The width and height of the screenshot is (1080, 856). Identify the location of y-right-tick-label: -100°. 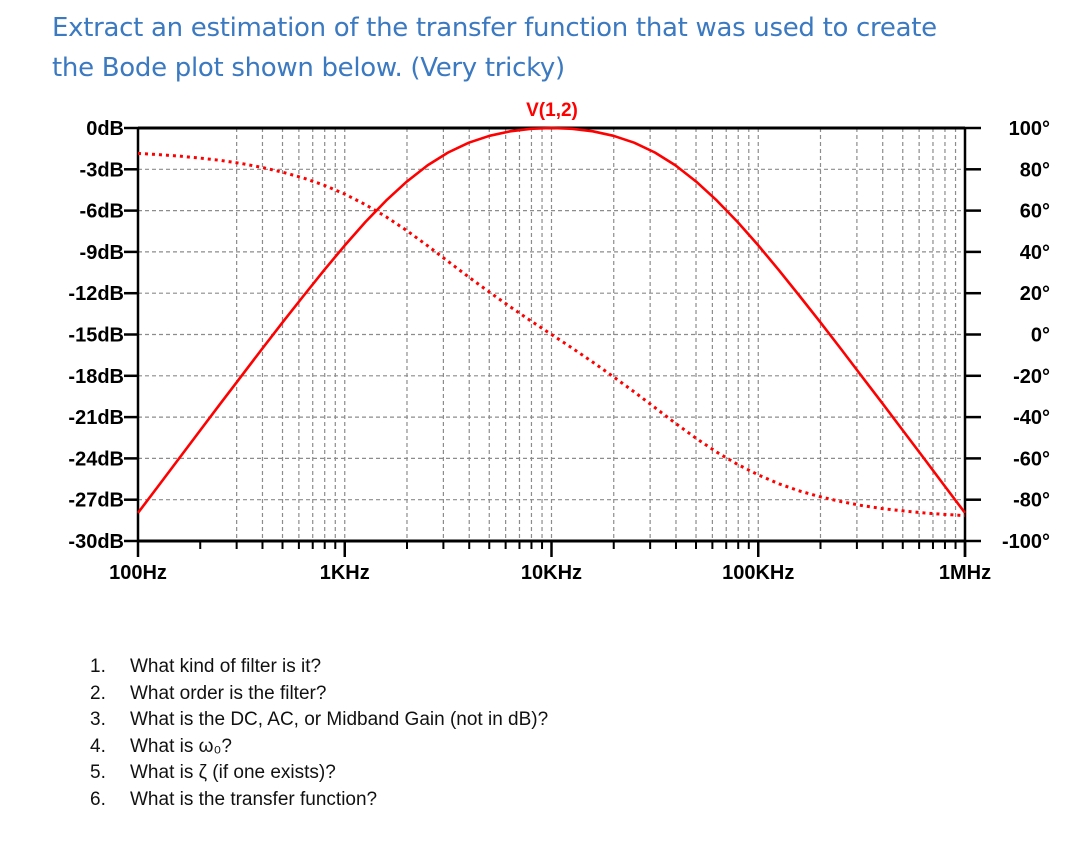
(1026, 542).